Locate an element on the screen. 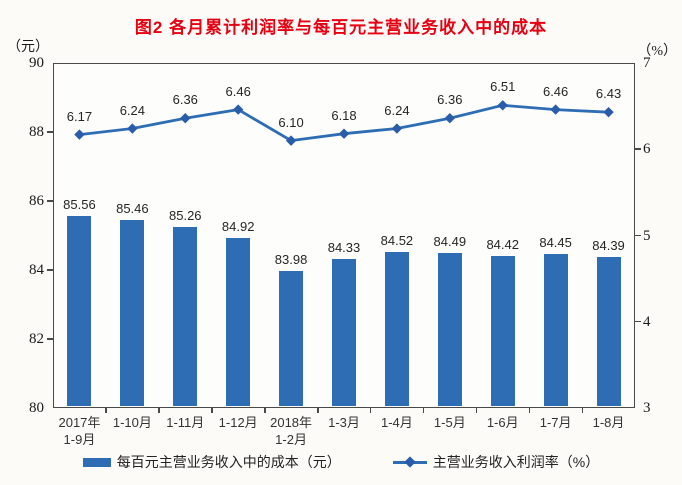 The height and width of the screenshot is (485, 682). bar-value-label: 84.52 is located at coordinates (397, 241).